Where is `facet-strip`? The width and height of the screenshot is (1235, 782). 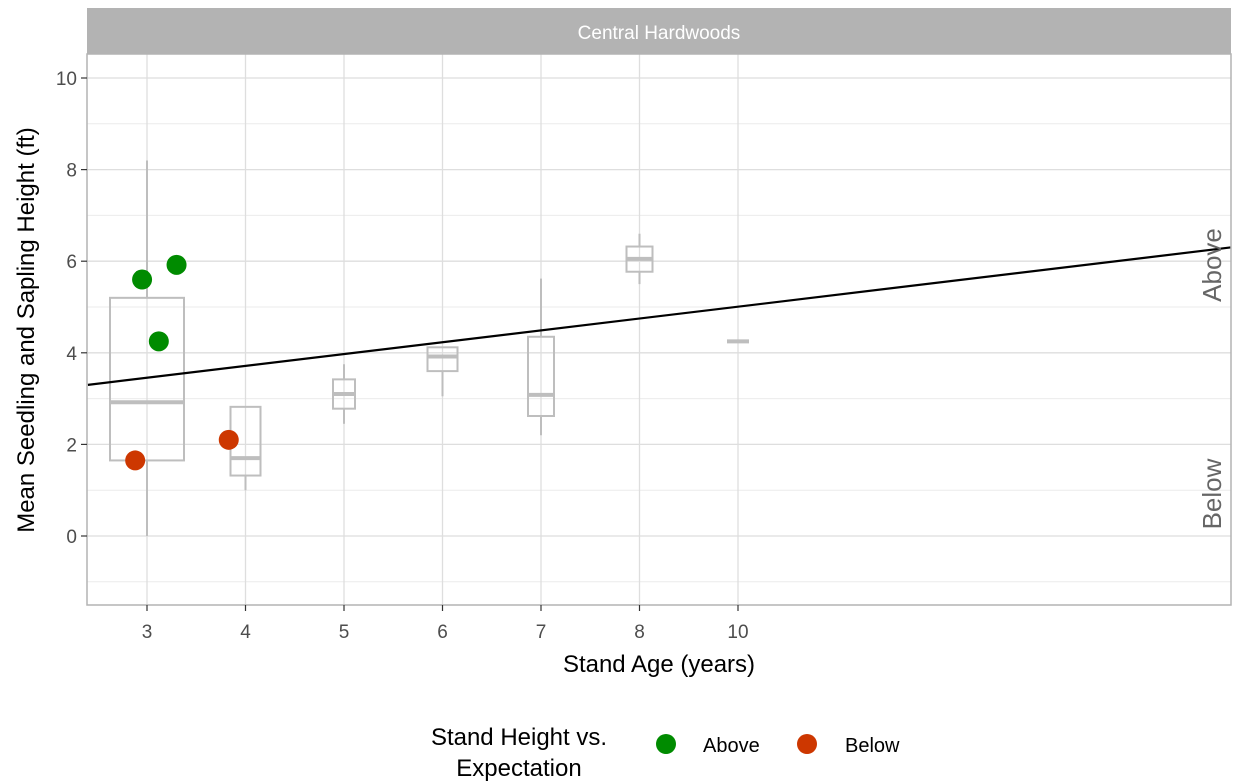 facet-strip is located at coordinates (659, 31).